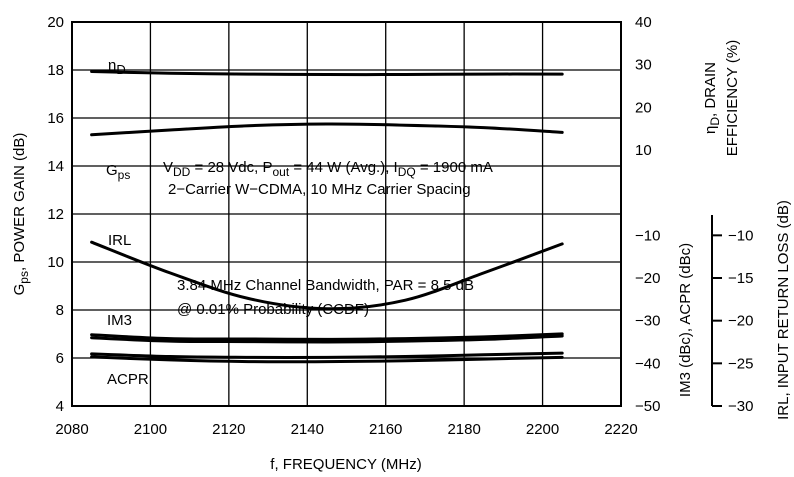 The image size is (794, 477). Describe the element at coordinates (463, 429) in the screenshot. I see `x-tick-label: 2180` at that location.